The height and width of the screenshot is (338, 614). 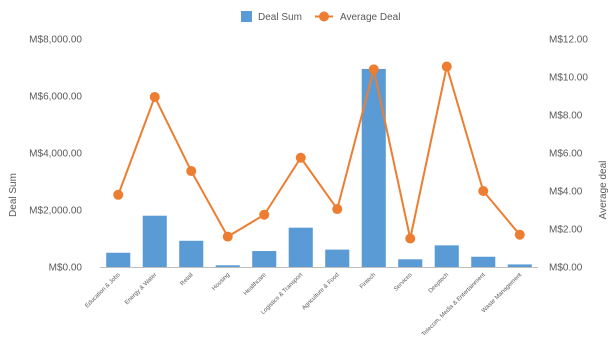 What do you see at coordinates (102, 290) in the screenshot?
I see `x-tick-label: Education & Jobs` at bounding box center [102, 290].